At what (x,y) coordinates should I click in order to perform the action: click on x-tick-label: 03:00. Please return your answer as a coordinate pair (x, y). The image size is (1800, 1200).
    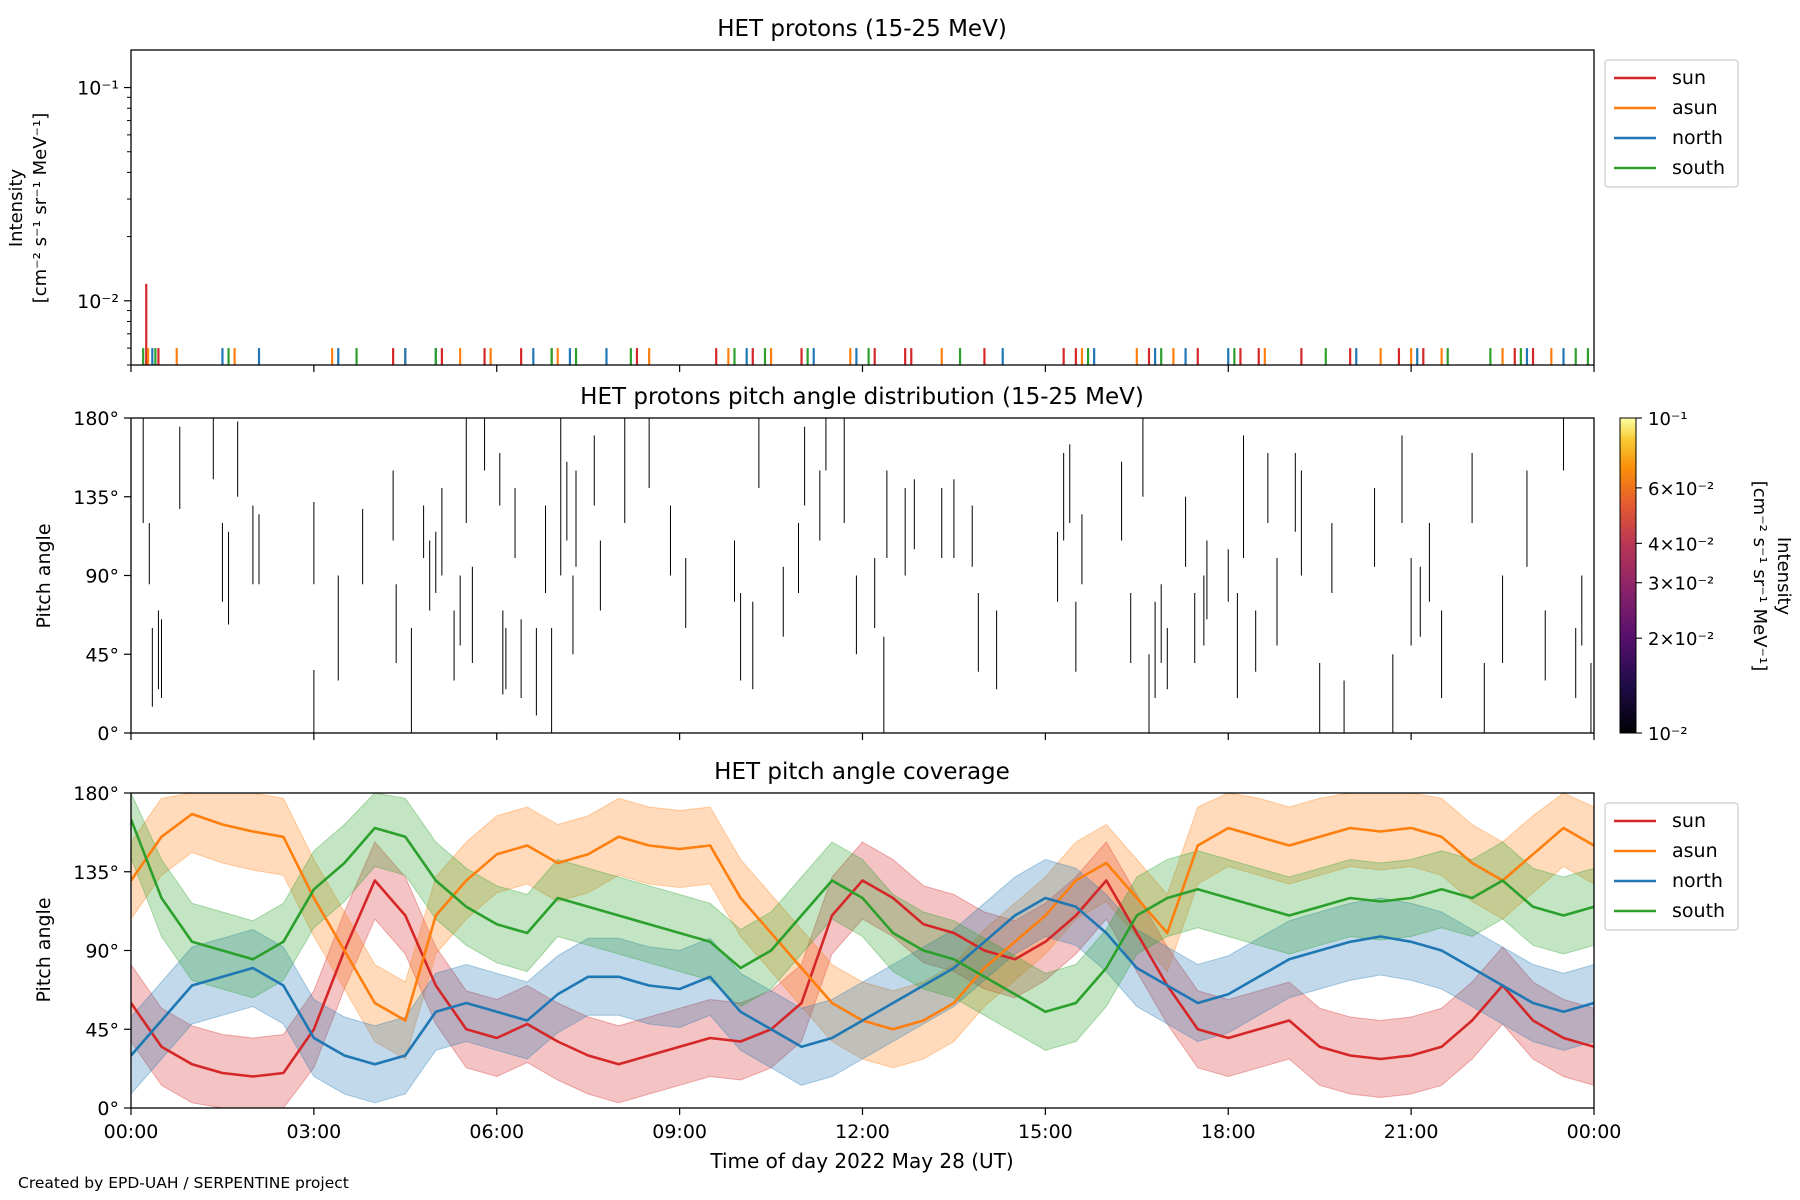
    Looking at the image, I should click on (313, 1132).